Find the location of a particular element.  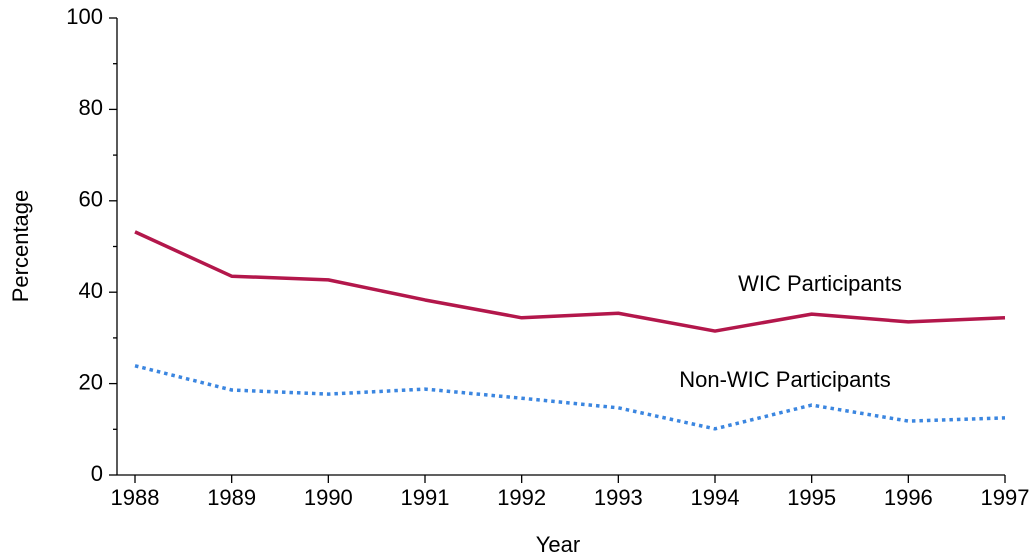

y-tick-label: 20 is located at coordinates (91, 381).